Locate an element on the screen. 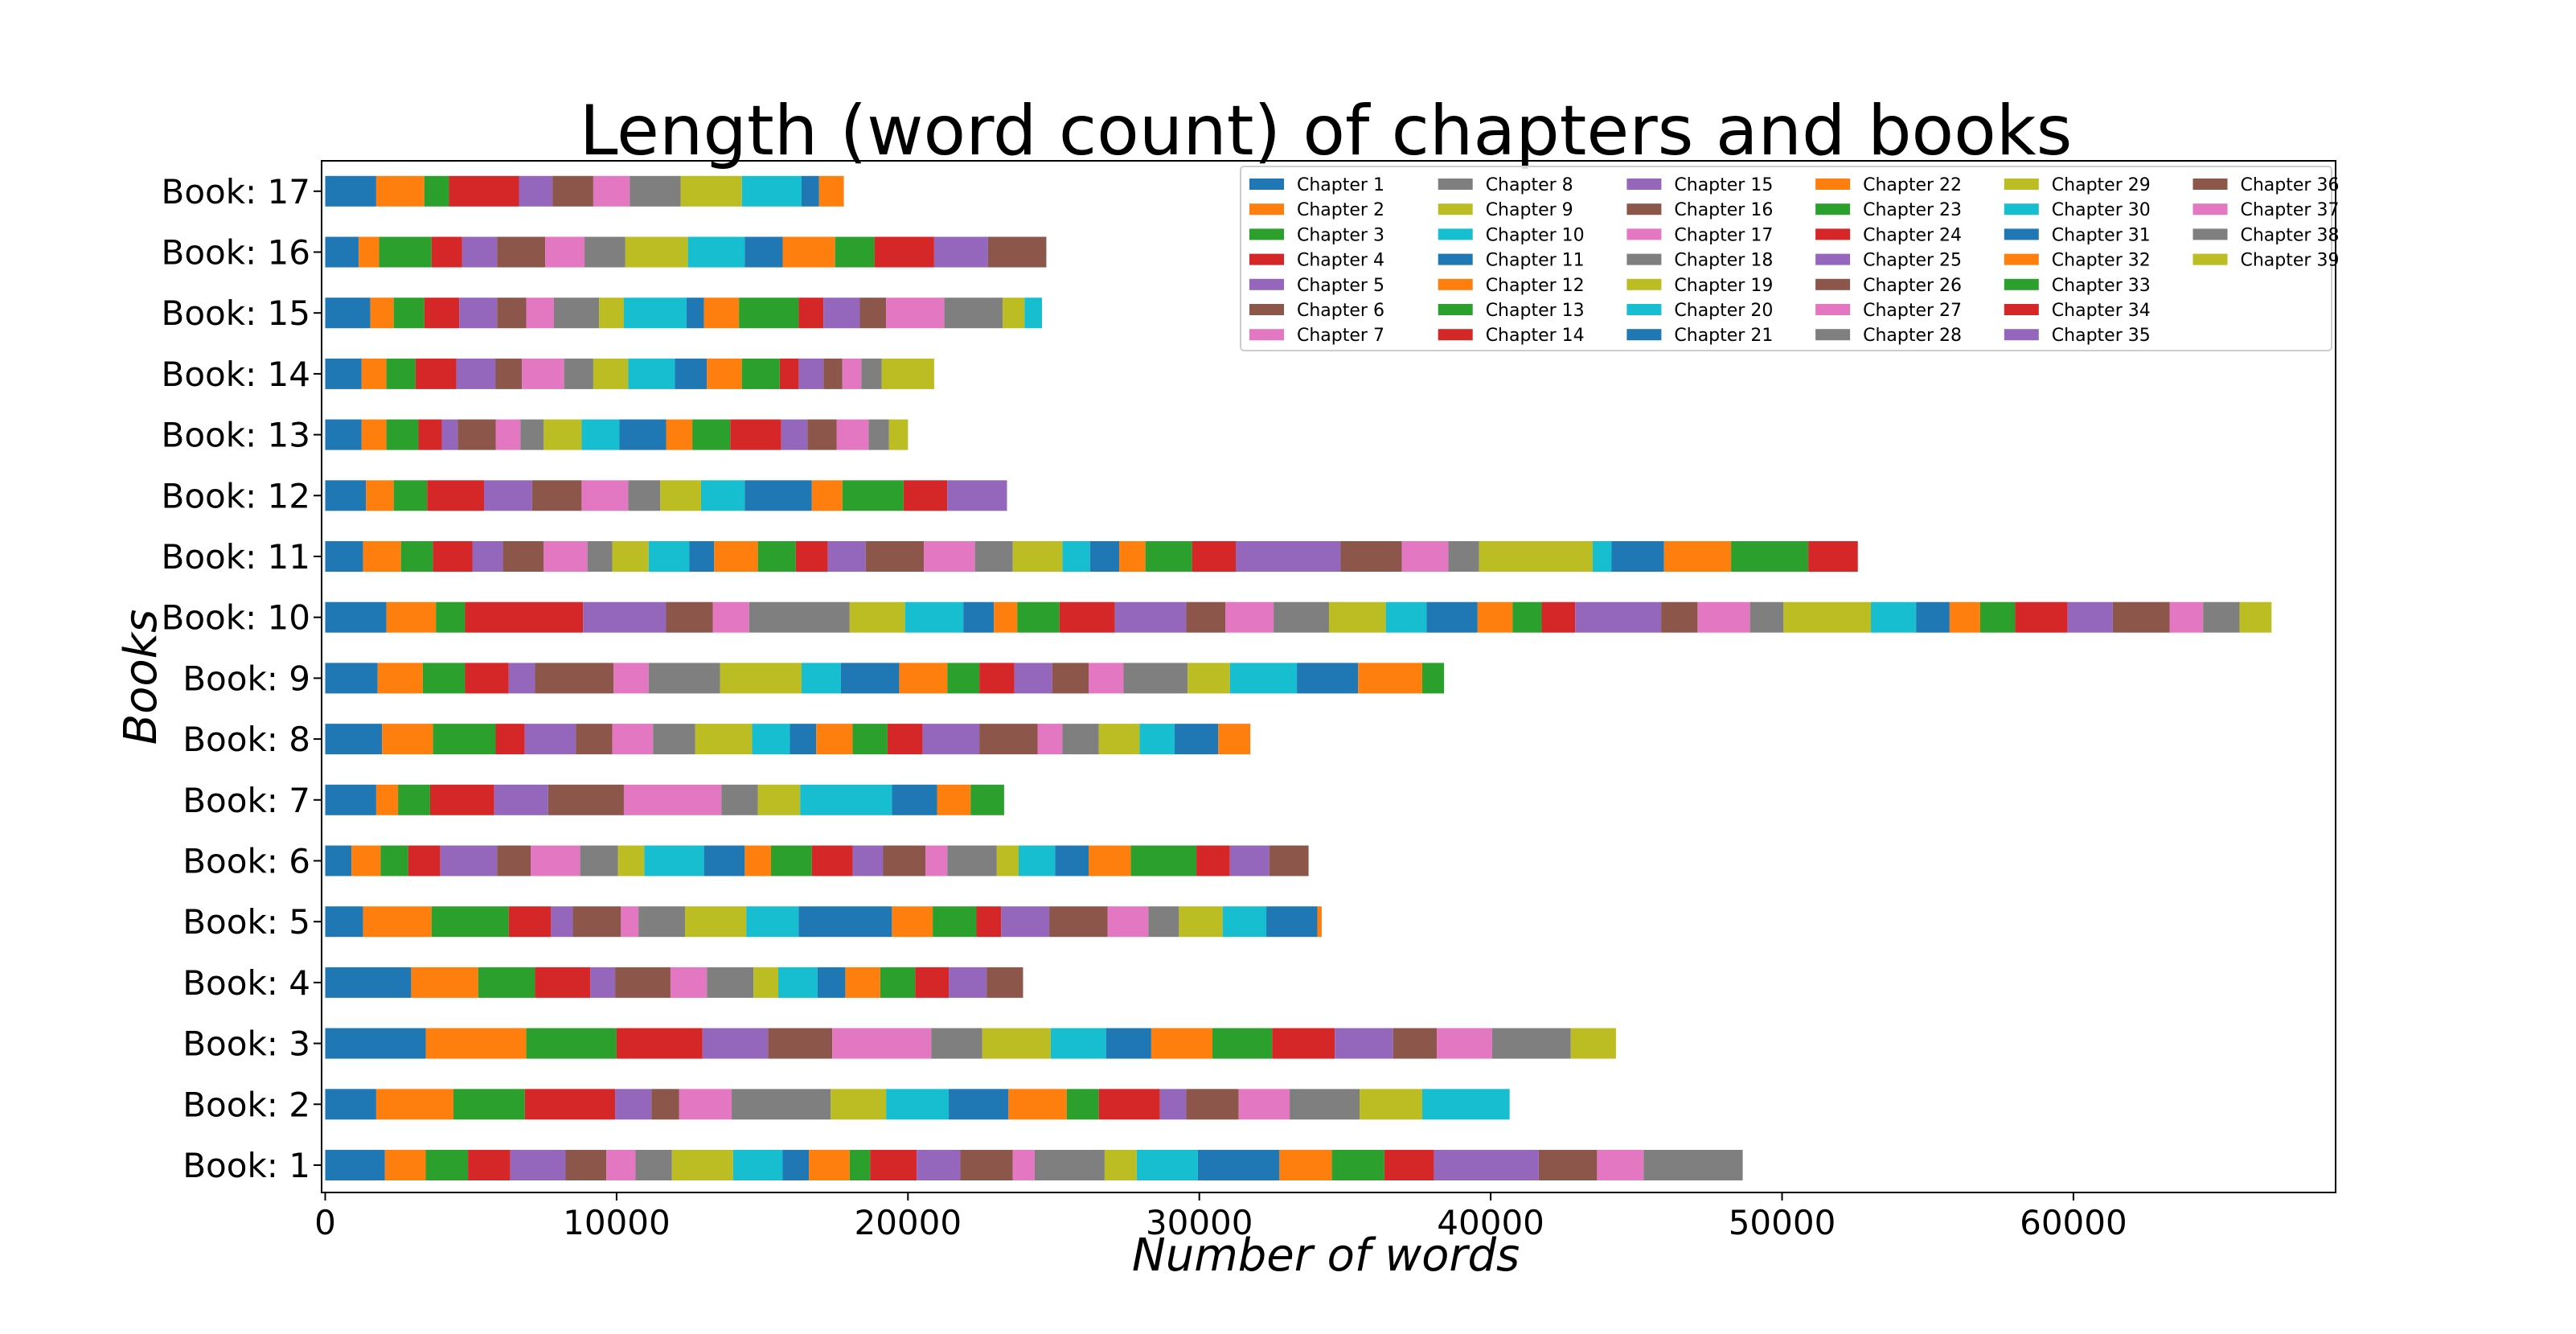 The width and height of the screenshot is (2576, 1334). y-tick-label: Book: 4 is located at coordinates (247, 983).